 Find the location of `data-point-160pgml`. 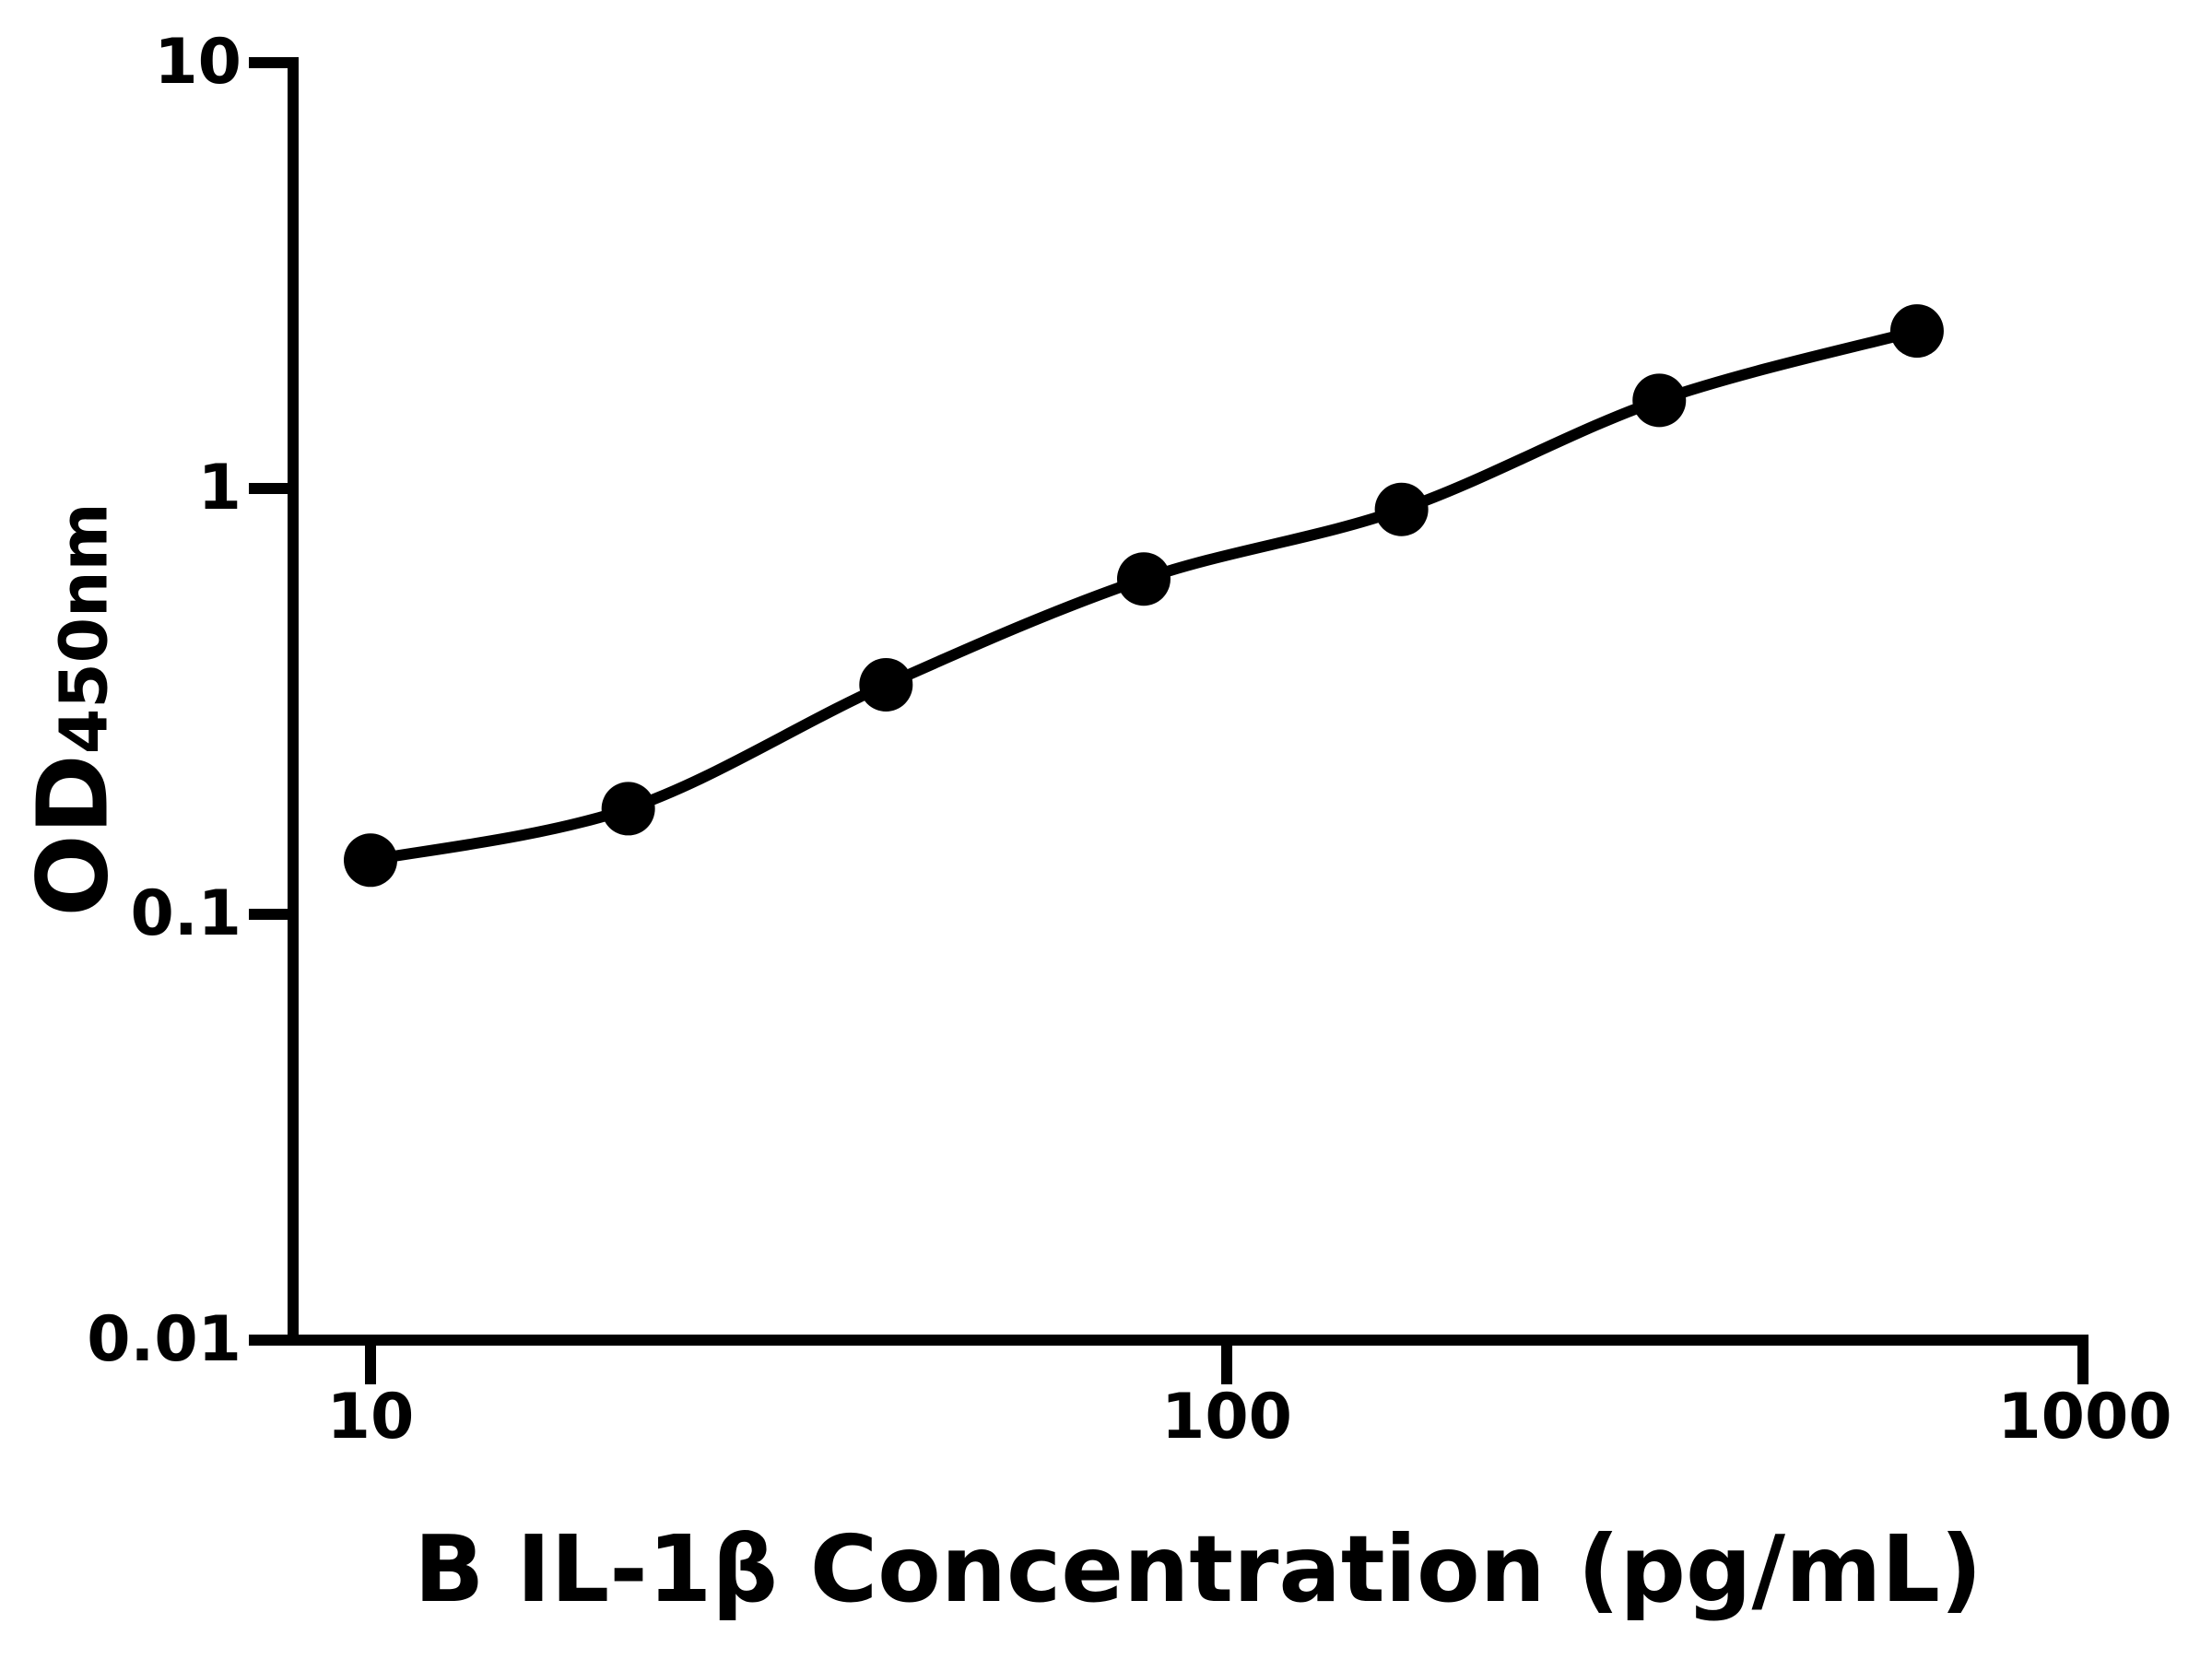

data-point-160pgml is located at coordinates (1401, 509).